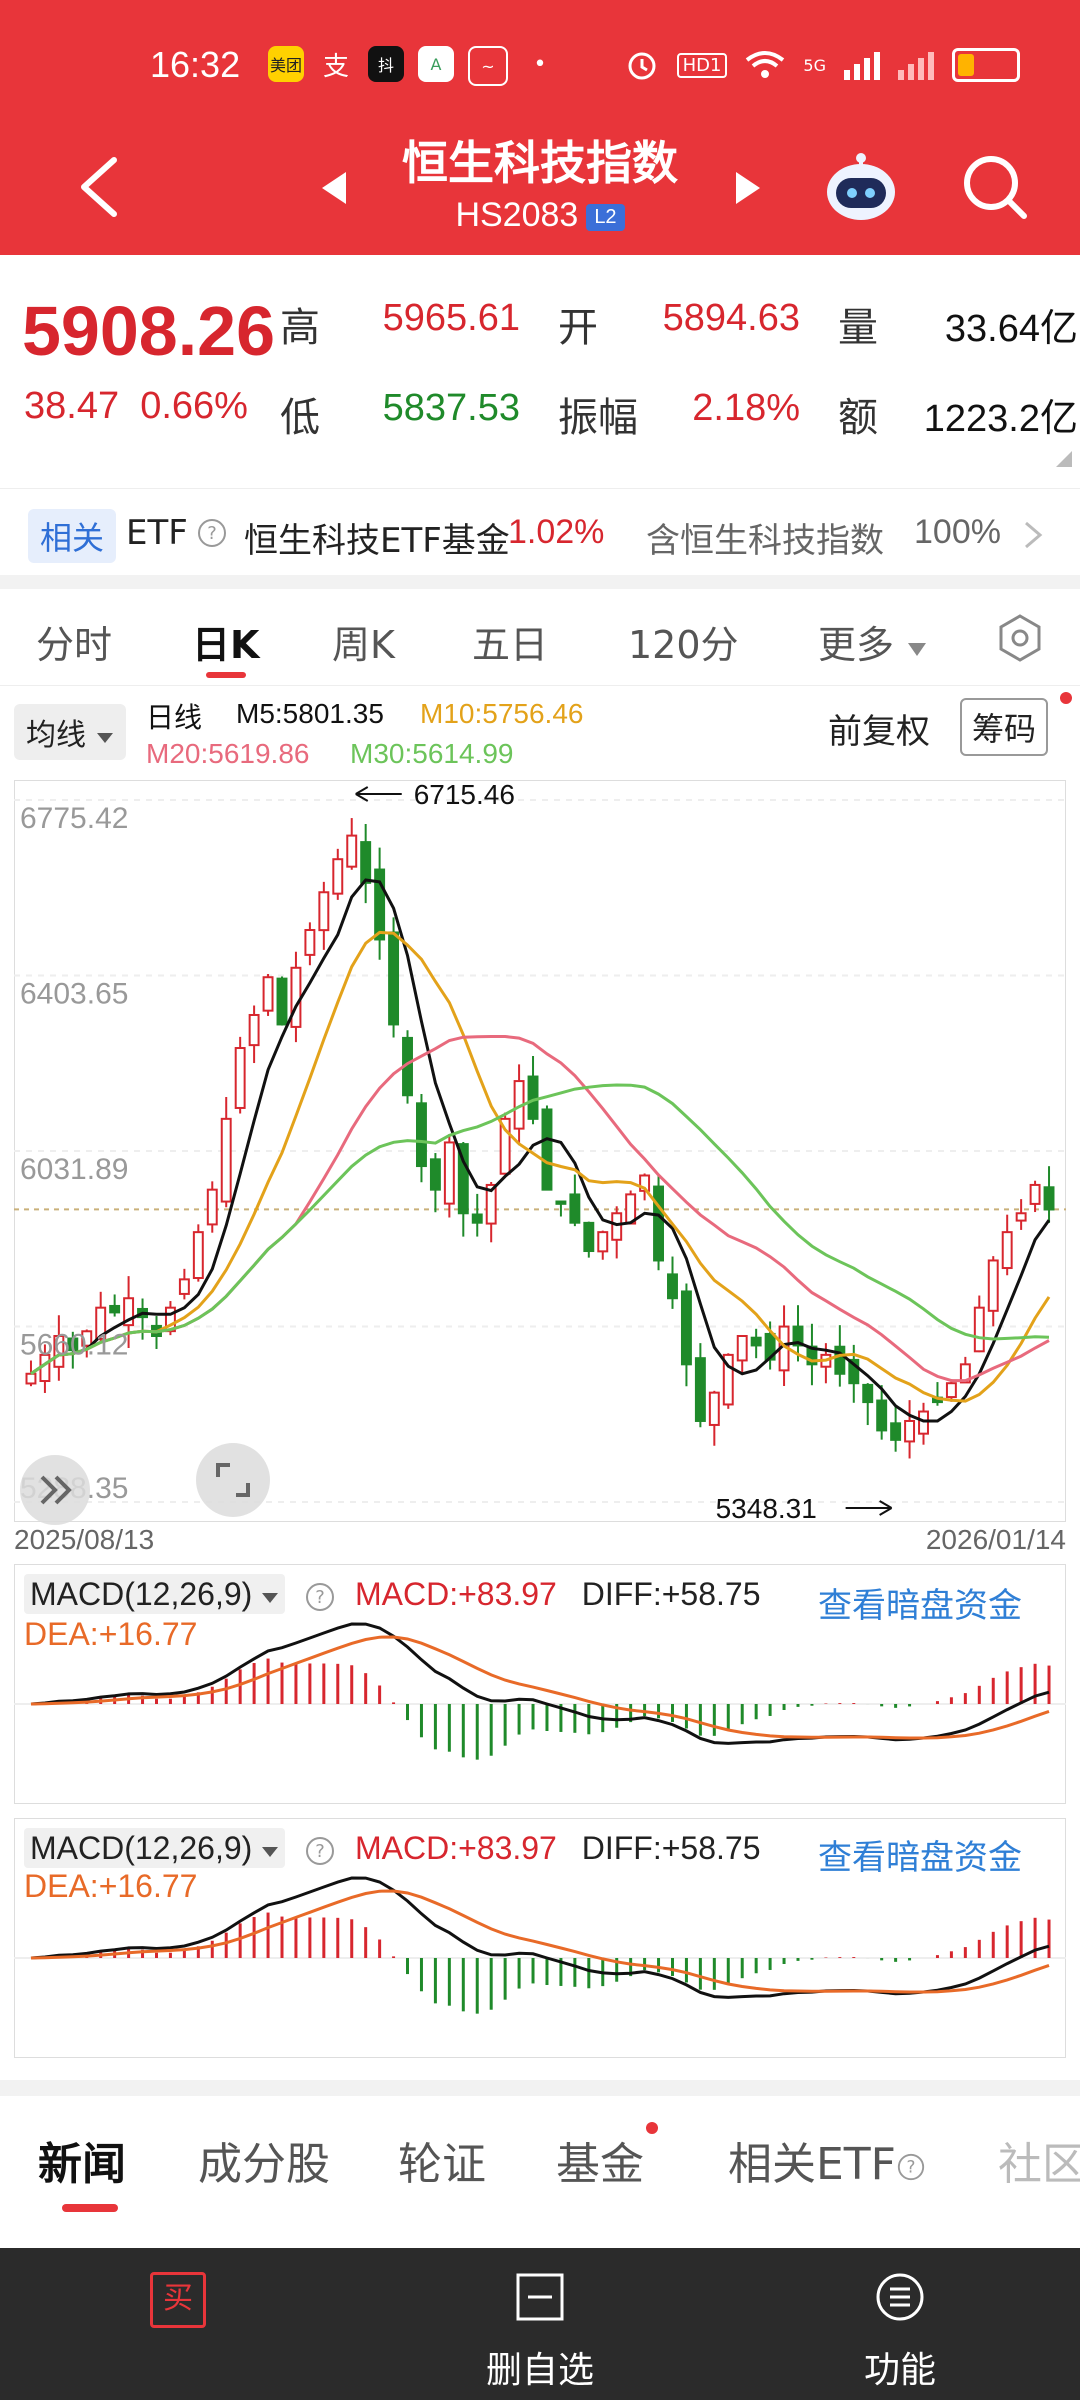 The height and width of the screenshot is (2400, 1080). Describe the element at coordinates (233, 1480) in the screenshot. I see `fullscreen-button` at that location.